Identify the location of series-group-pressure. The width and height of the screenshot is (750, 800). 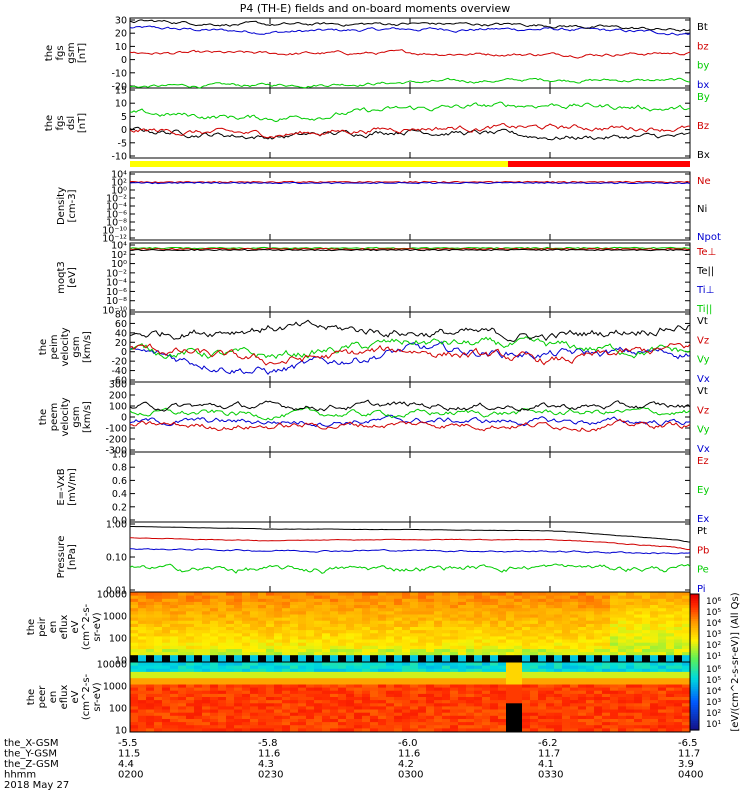
(410, 549).